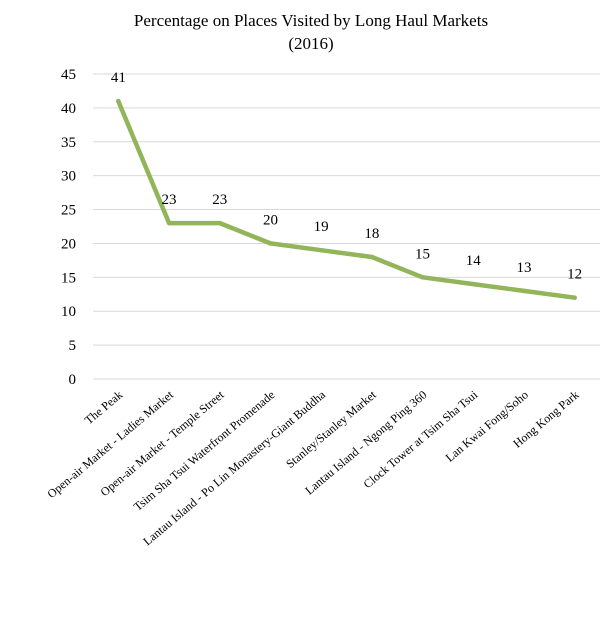  What do you see at coordinates (331, 429) in the screenshot?
I see `x-category-label: Stanley/Stanley Market` at bounding box center [331, 429].